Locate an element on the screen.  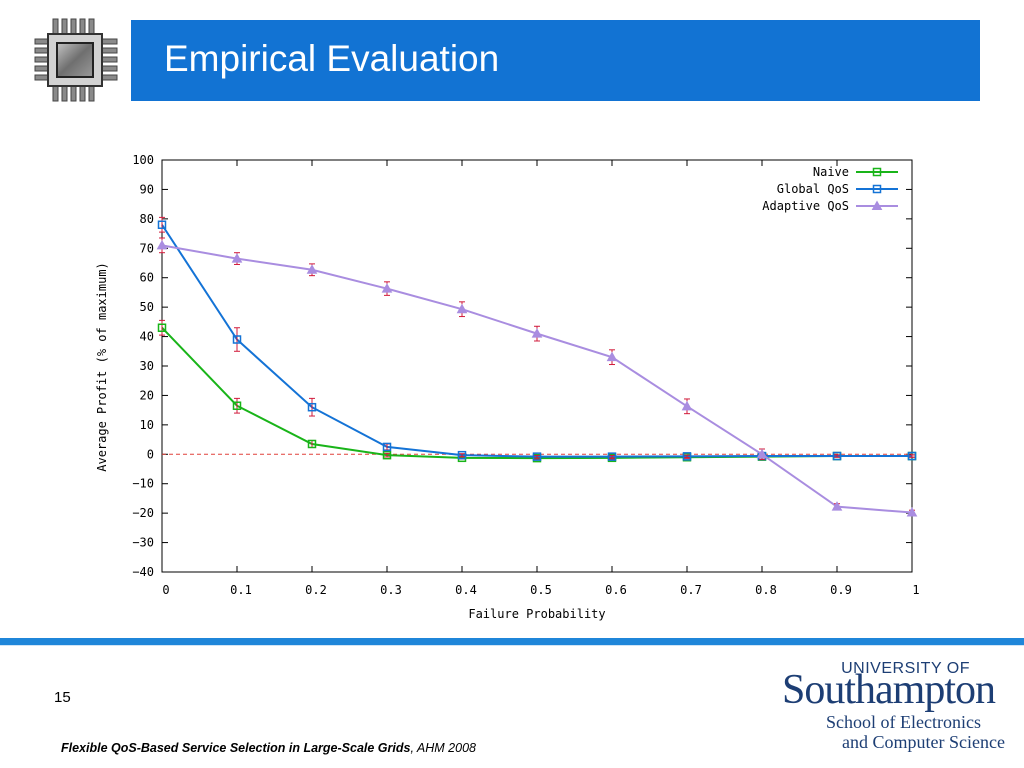
footer-divider is located at coordinates (512, 641).